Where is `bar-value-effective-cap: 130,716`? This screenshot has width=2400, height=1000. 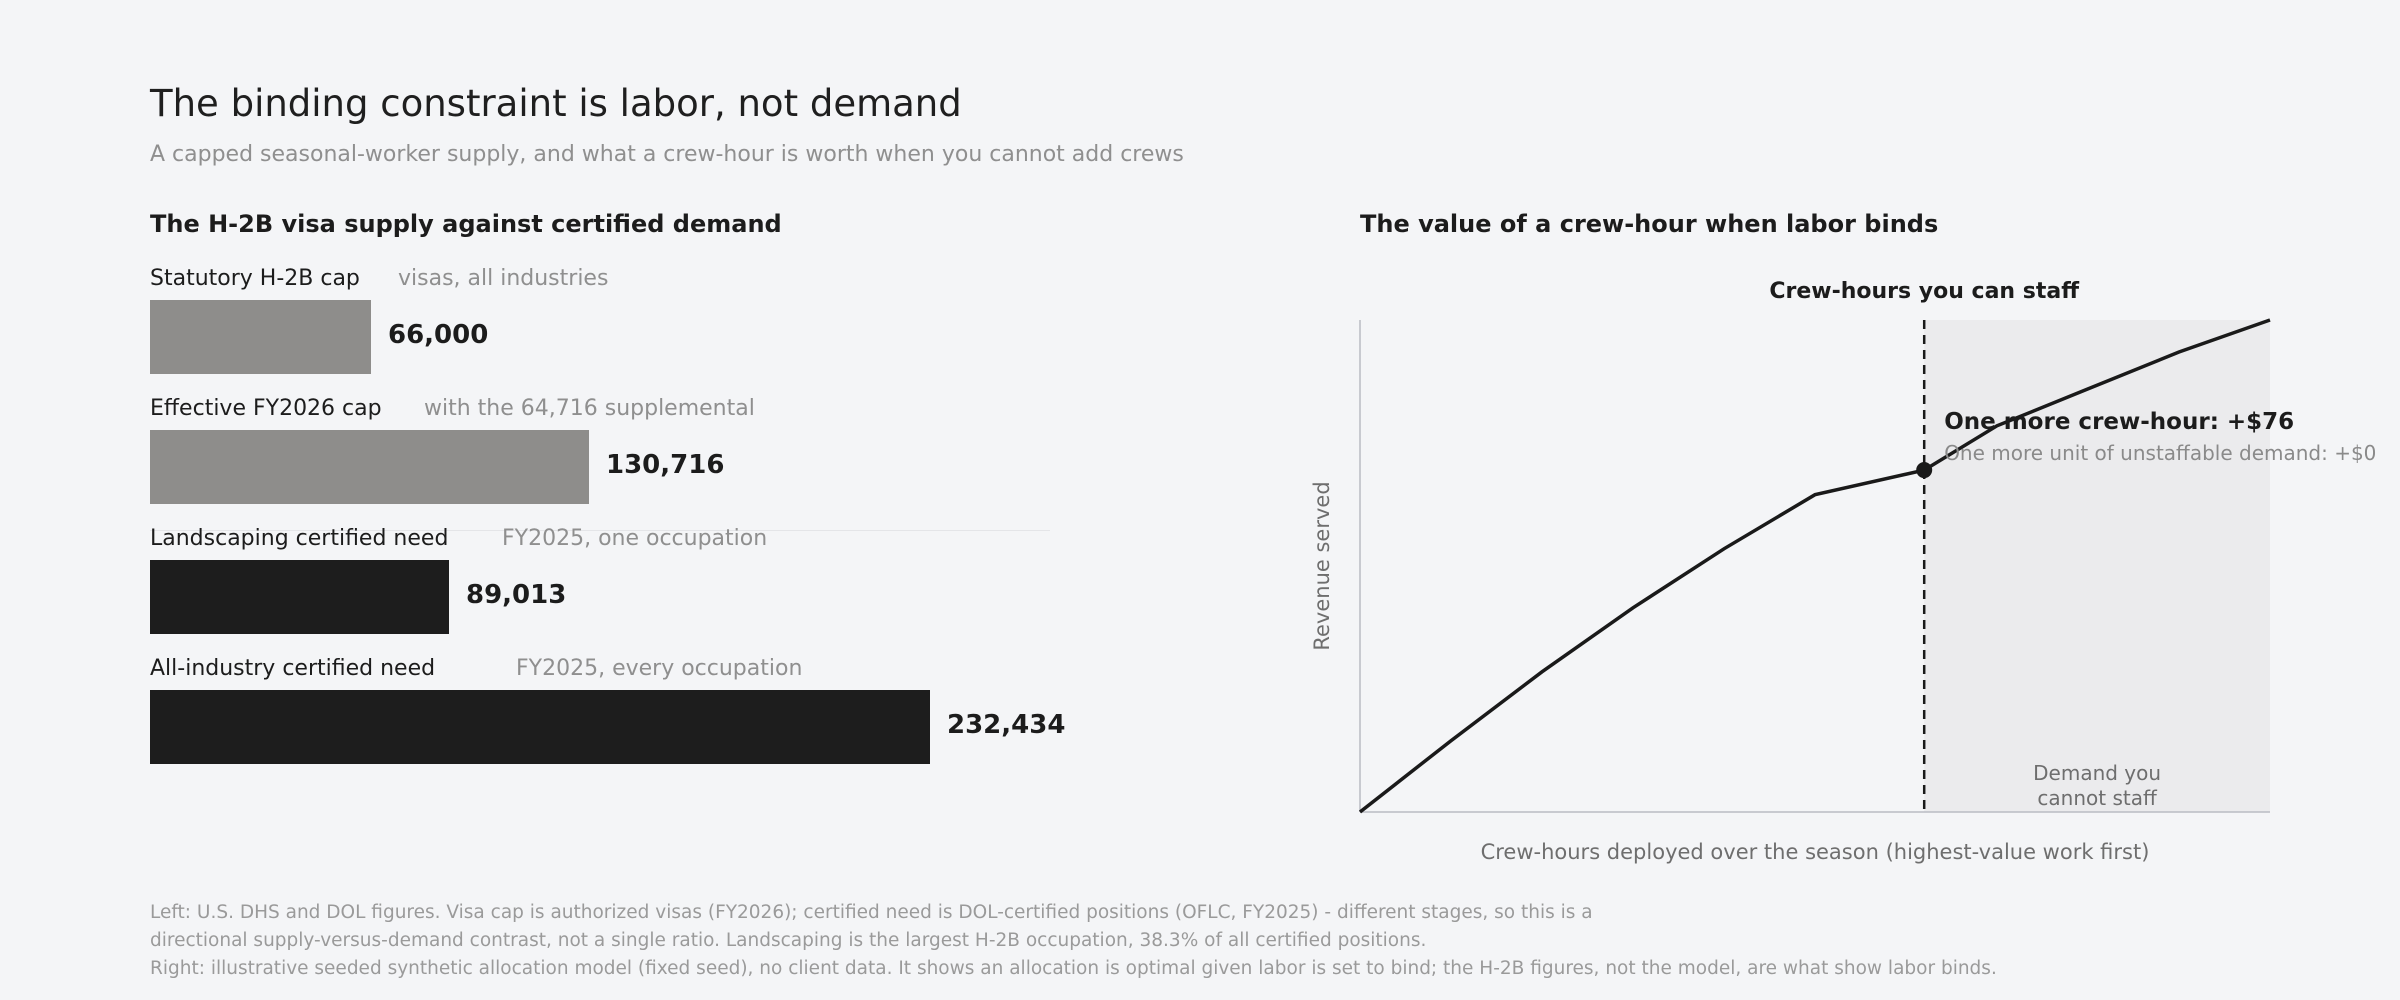 bar-value-effective-cap: 130,716 is located at coordinates (665, 465).